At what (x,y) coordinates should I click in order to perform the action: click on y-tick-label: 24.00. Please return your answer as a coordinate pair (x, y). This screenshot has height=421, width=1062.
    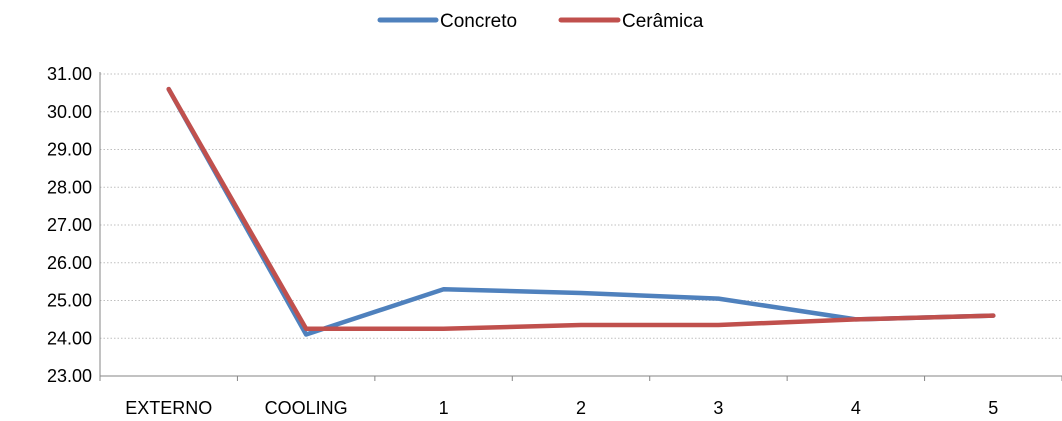
    Looking at the image, I should click on (69, 338).